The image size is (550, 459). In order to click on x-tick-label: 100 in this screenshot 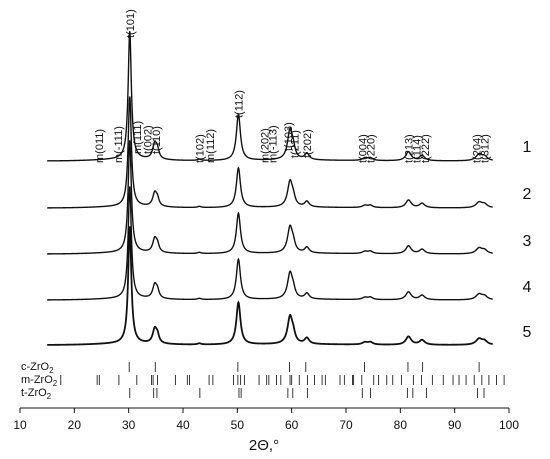, I will do `click(509, 425)`.